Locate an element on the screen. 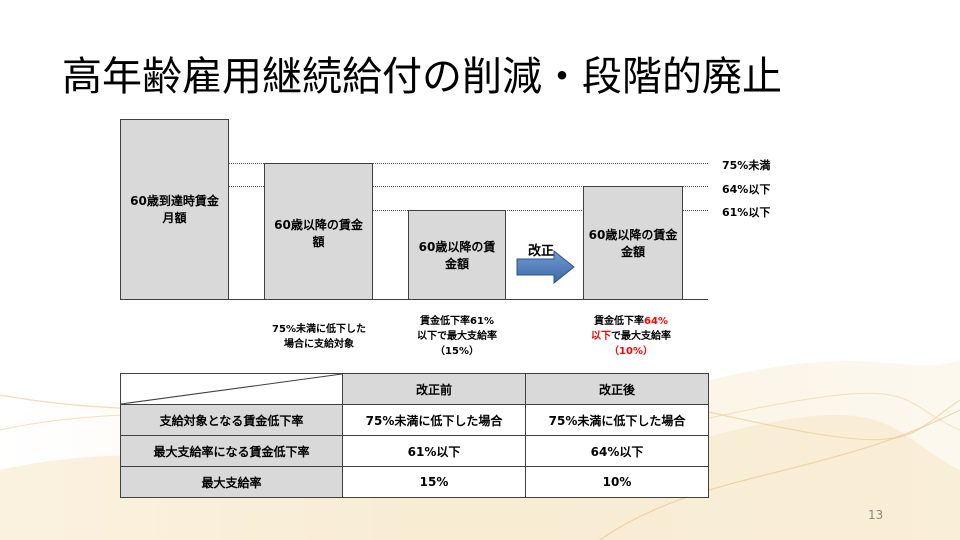  caption-line: （15%） is located at coordinates (457, 351).